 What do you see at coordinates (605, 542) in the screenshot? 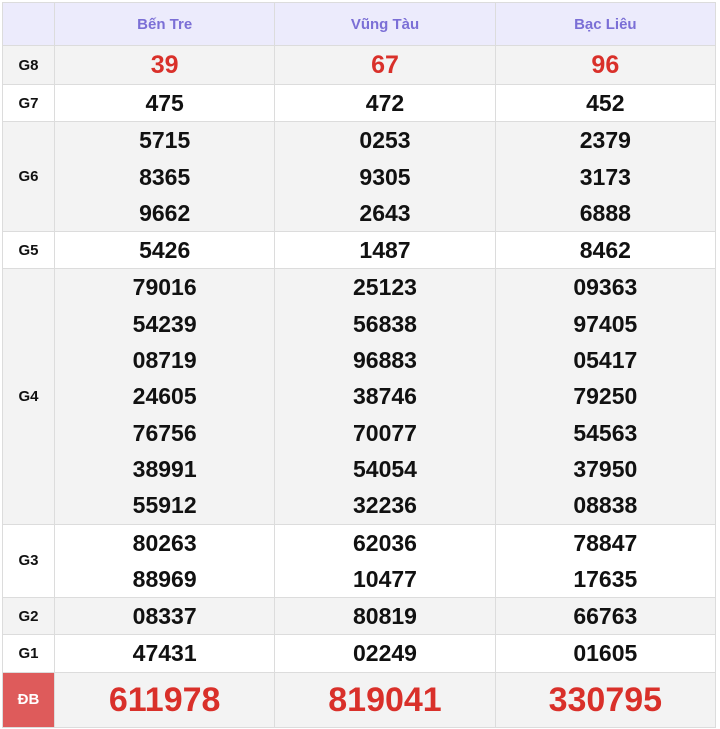
I see `prize-number: 78847` at bounding box center [605, 542].